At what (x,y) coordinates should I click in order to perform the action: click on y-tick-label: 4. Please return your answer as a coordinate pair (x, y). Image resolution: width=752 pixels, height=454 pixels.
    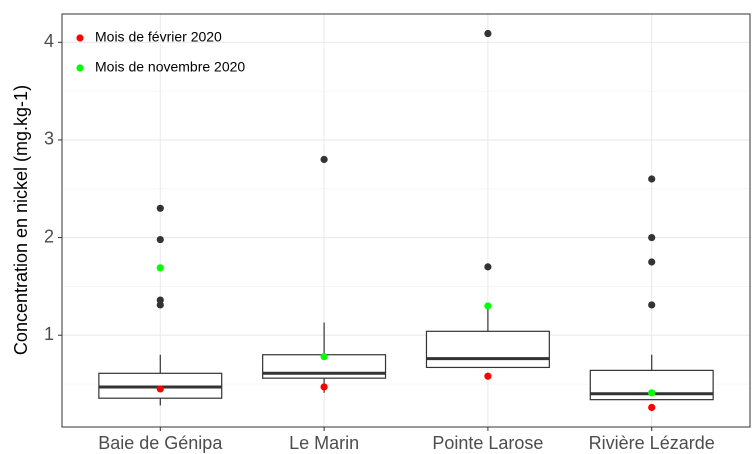
    Looking at the image, I should click on (49, 41).